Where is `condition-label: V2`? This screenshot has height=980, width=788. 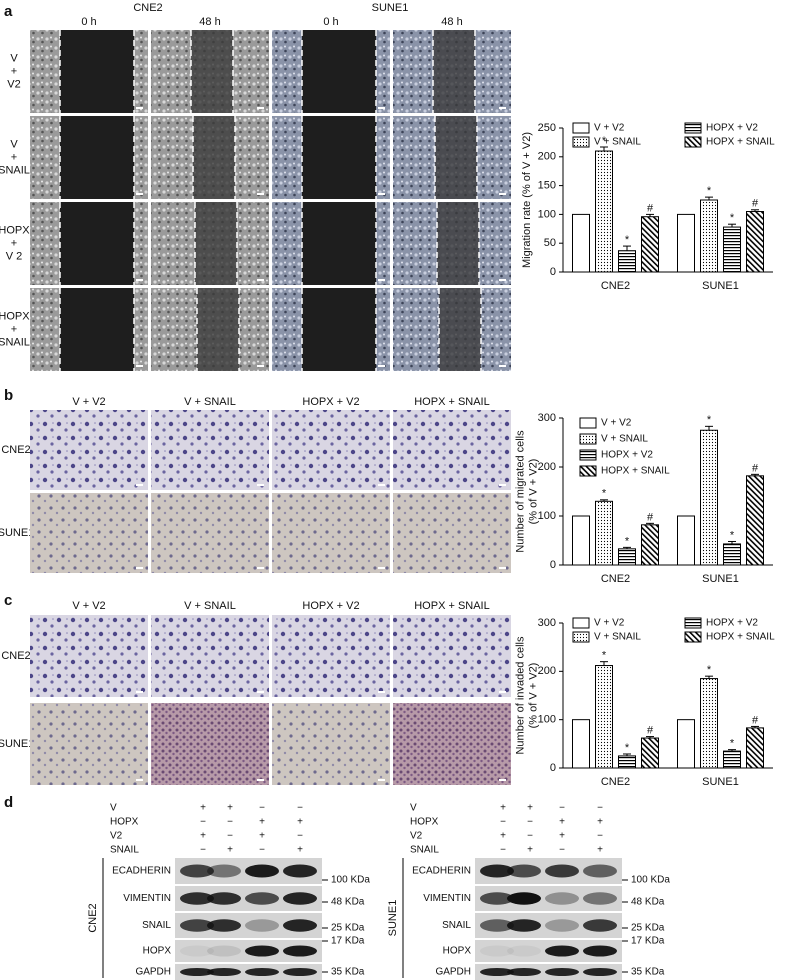
condition-label: V2 is located at coordinates (116, 836).